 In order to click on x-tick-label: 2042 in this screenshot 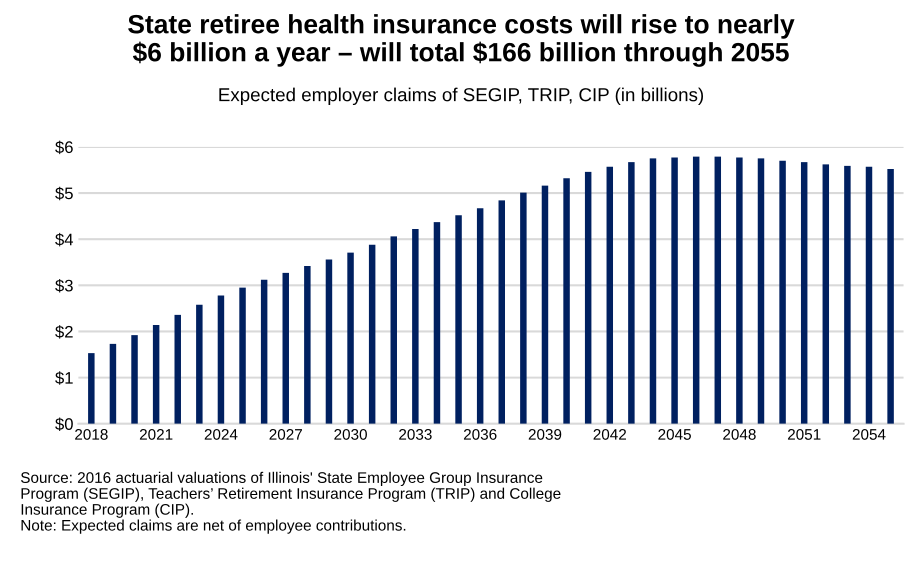, I will do `click(610, 434)`.